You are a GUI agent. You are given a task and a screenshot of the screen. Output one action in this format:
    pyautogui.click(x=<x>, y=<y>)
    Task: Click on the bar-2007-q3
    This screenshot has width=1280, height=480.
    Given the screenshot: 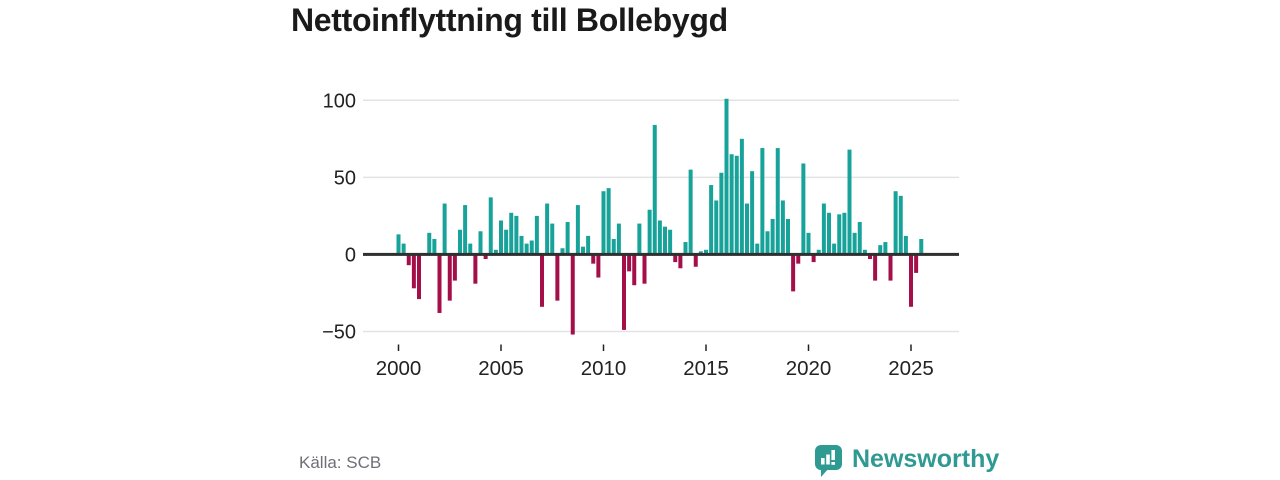 What is the action you would take?
    pyautogui.click(x=552, y=239)
    